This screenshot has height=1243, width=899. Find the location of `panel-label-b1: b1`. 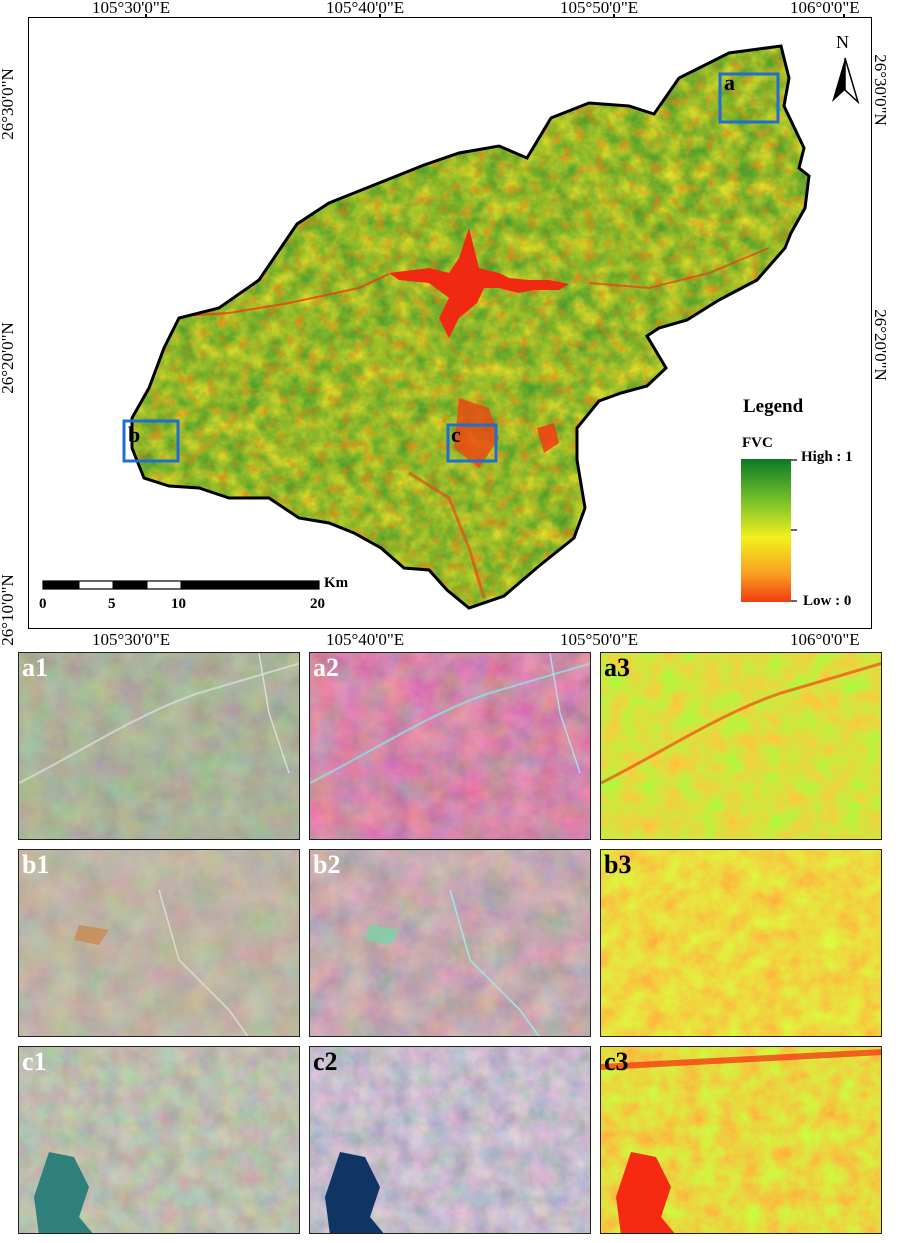

panel-label-b1: b1 is located at coordinates (36, 864).